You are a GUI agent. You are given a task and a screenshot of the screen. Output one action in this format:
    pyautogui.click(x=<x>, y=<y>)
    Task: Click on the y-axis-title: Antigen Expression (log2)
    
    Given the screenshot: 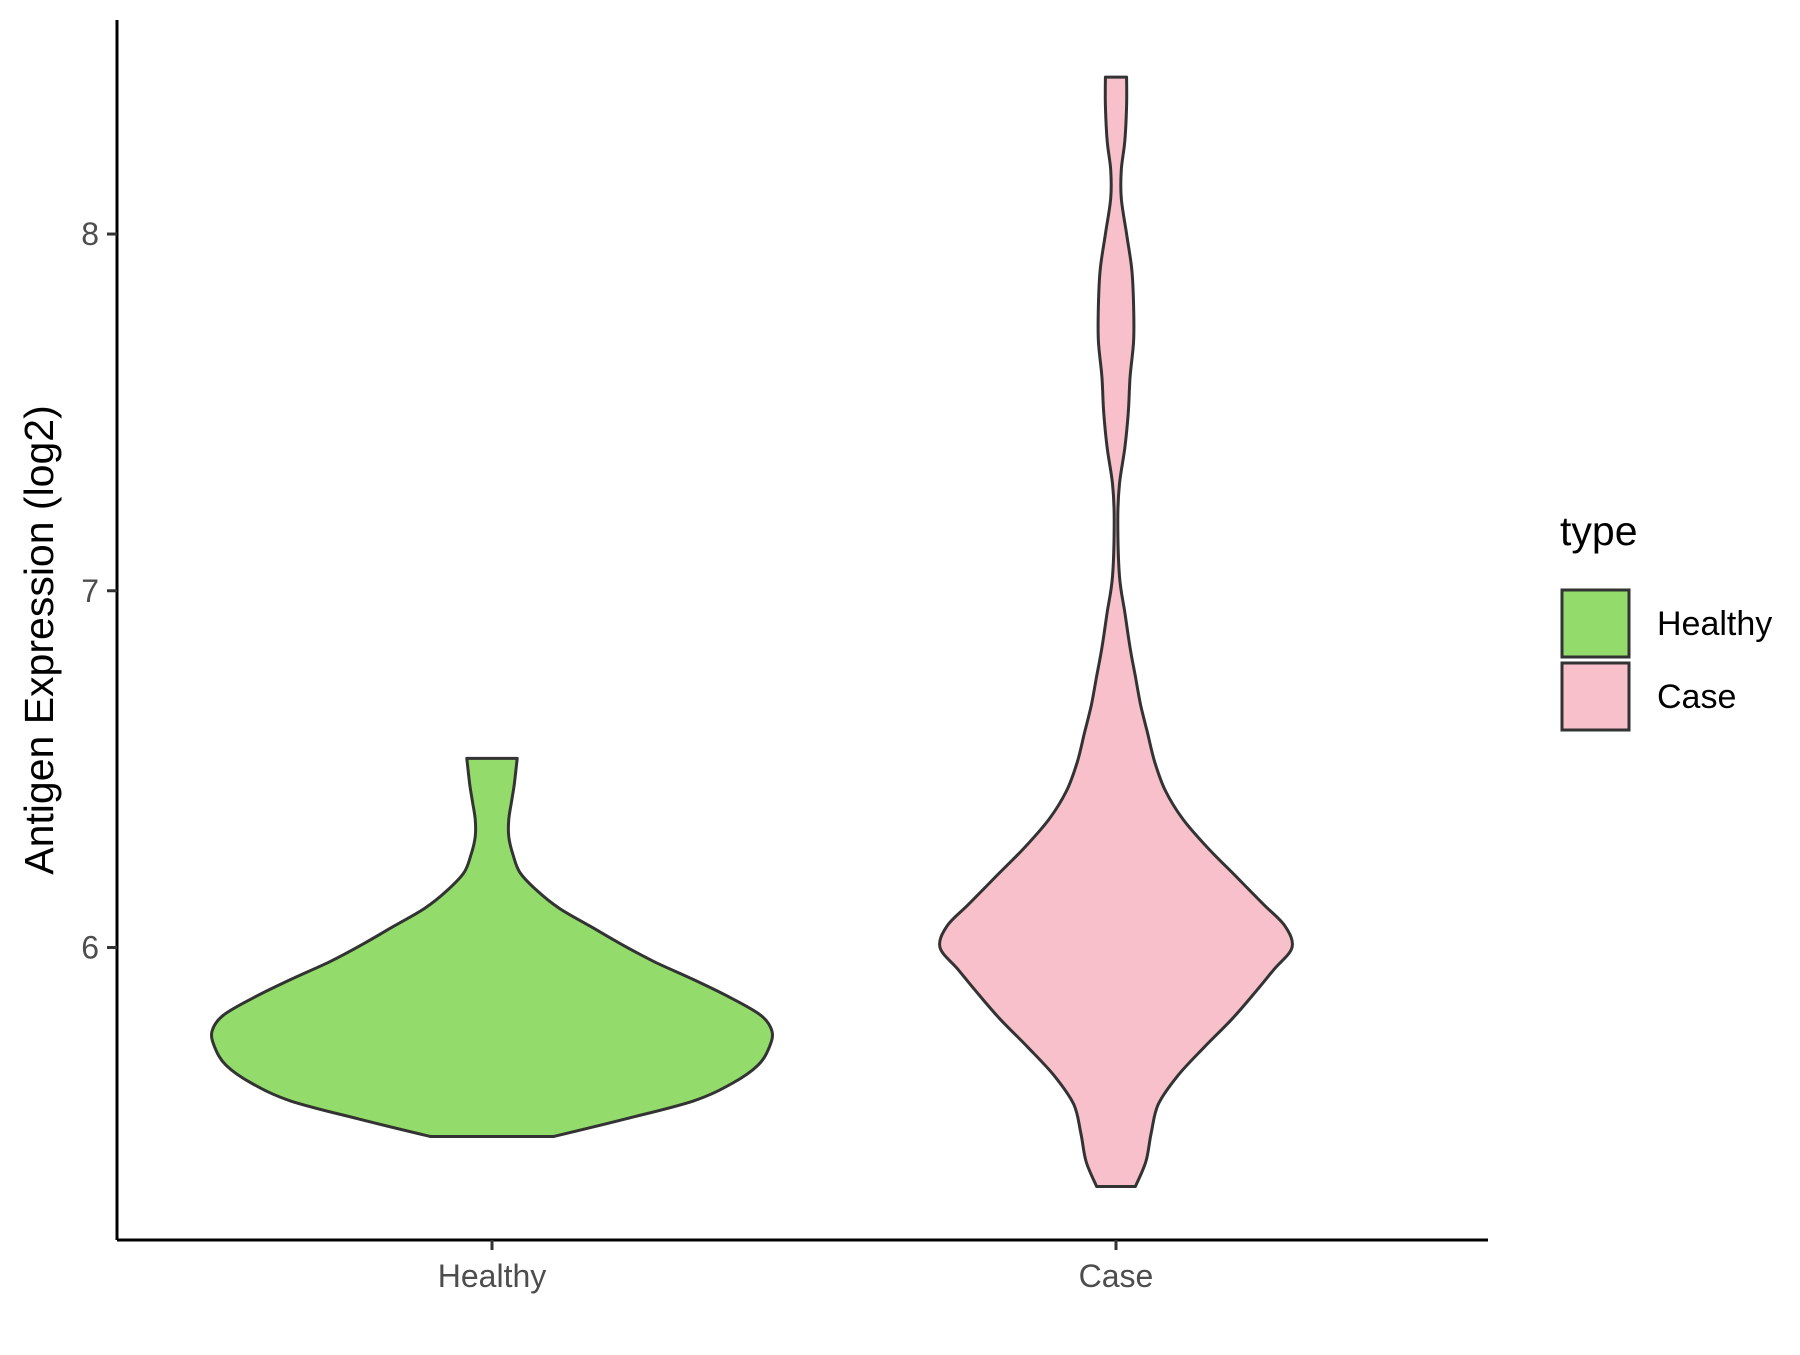 What is the action you would take?
    pyautogui.click(x=39, y=639)
    